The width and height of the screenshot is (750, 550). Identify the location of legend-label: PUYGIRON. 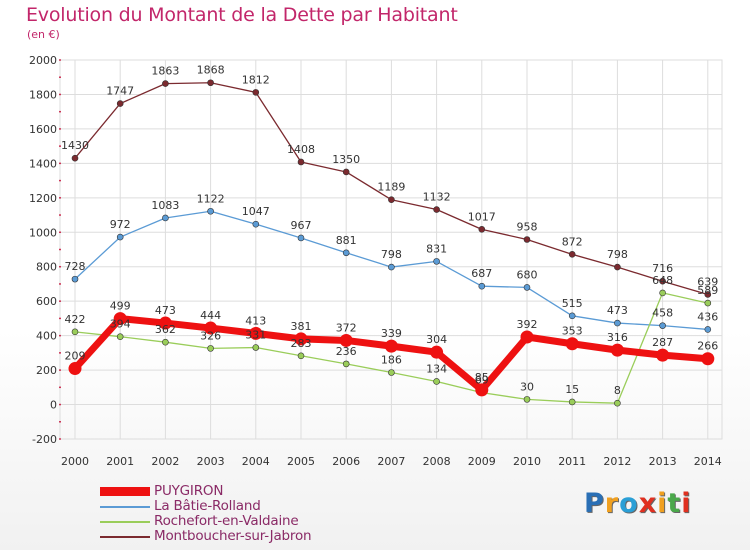
(189, 491).